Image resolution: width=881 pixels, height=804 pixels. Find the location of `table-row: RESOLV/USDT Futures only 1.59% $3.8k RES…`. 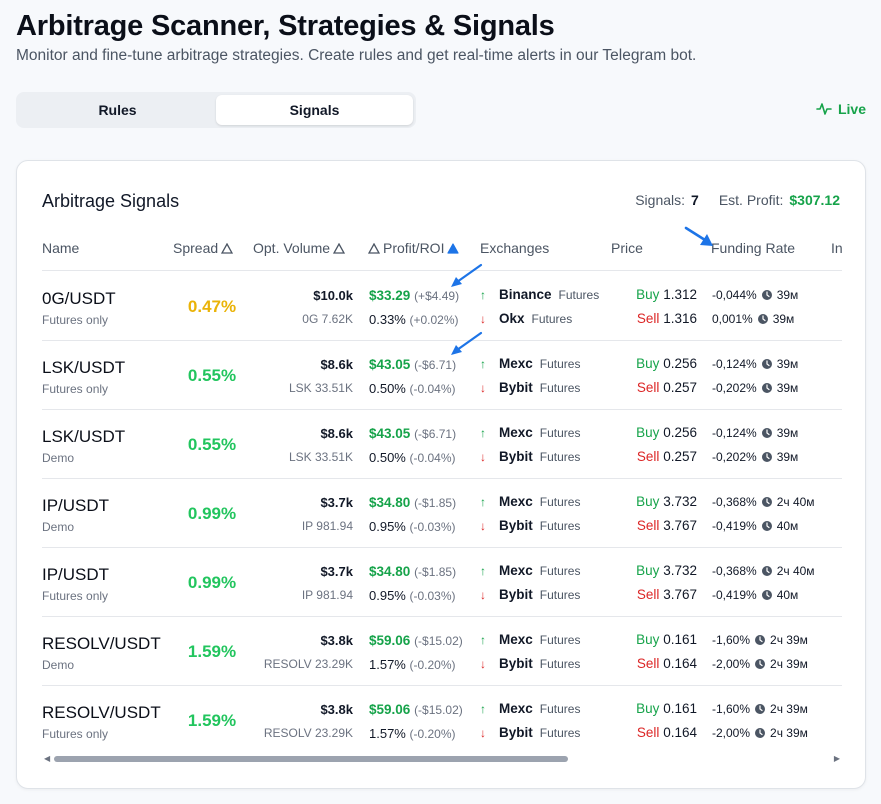

table-row: RESOLV/USDT Futures only 1.59% $3.8k RES… is located at coordinates (442, 720).